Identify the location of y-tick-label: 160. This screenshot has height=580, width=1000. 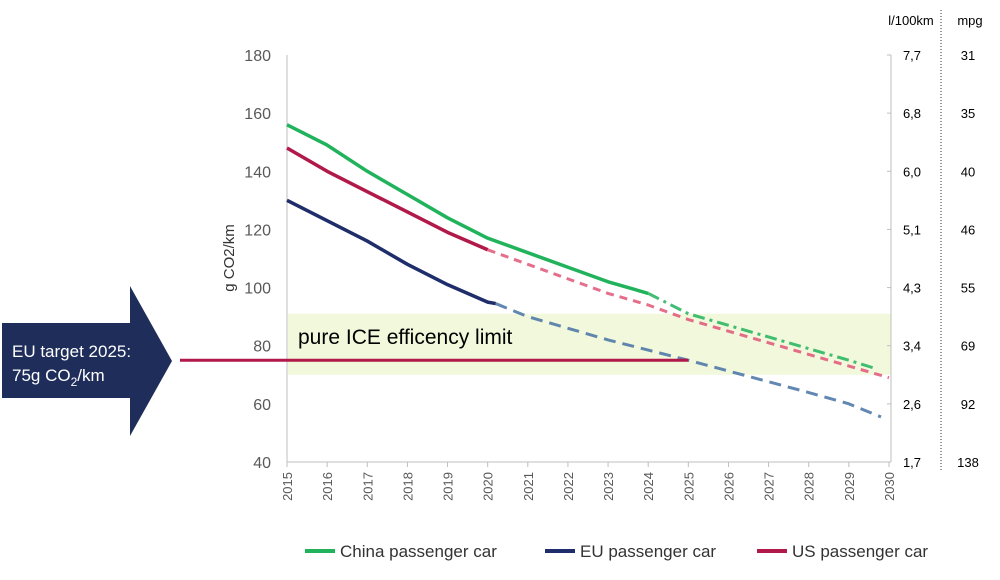
(257, 114).